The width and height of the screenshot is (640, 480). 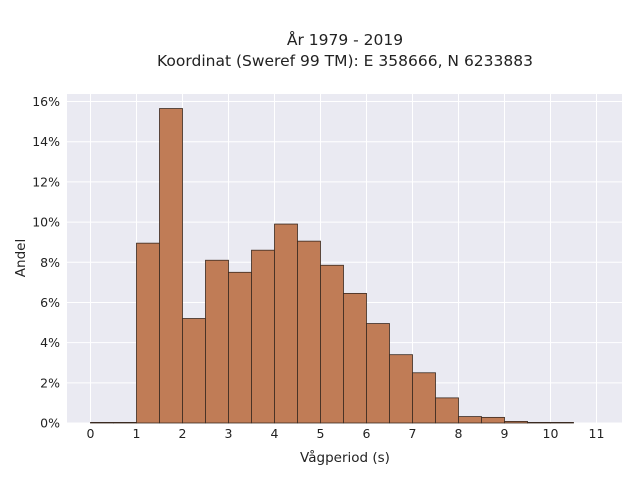 What do you see at coordinates (46, 181) in the screenshot?
I see `y-tick-label: 12%` at bounding box center [46, 181].